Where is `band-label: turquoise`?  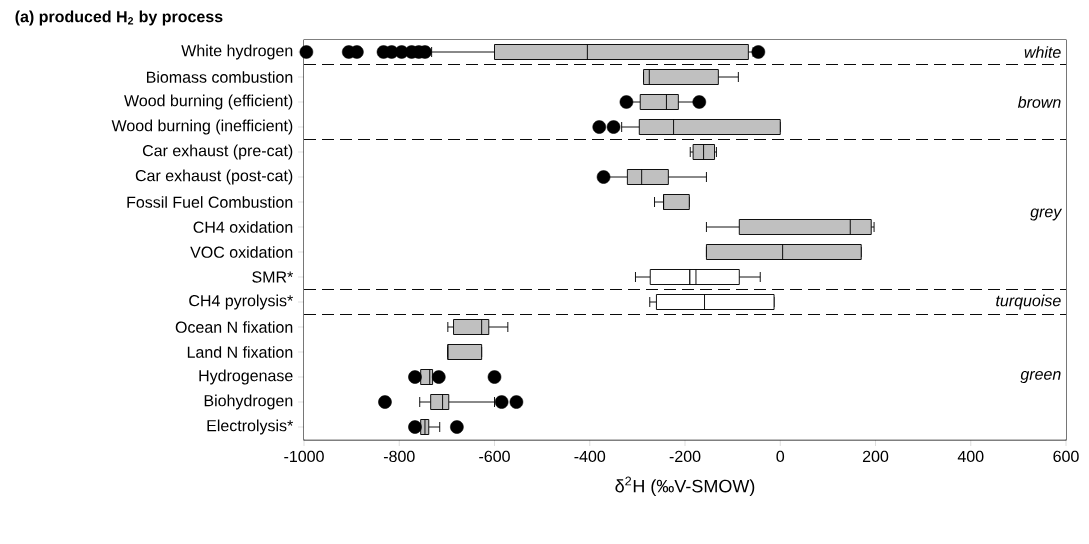 band-label: turquoise is located at coordinates (1028, 302).